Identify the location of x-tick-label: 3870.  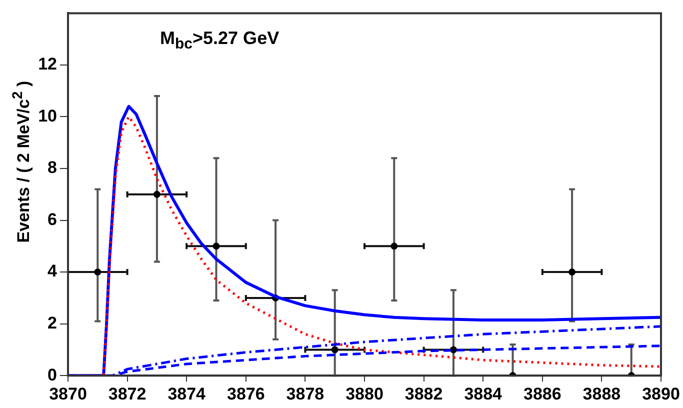
(68, 394).